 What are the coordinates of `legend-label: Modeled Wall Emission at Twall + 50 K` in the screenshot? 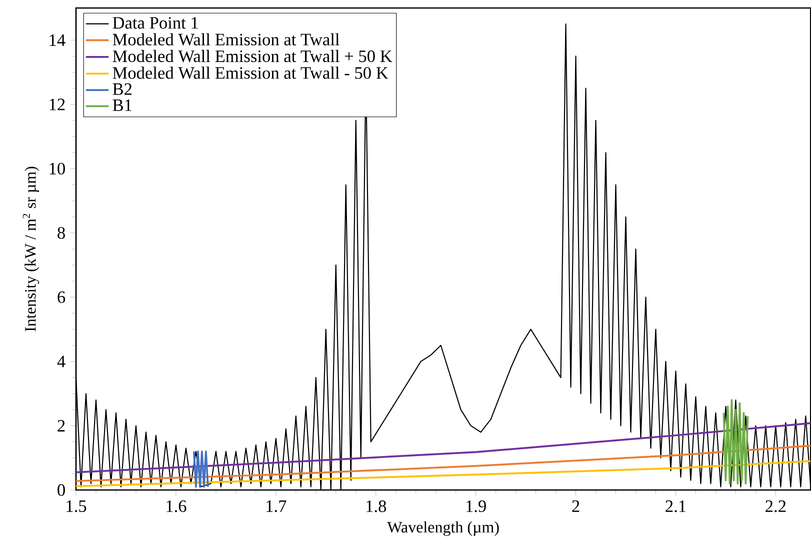 It's located at (252, 56).